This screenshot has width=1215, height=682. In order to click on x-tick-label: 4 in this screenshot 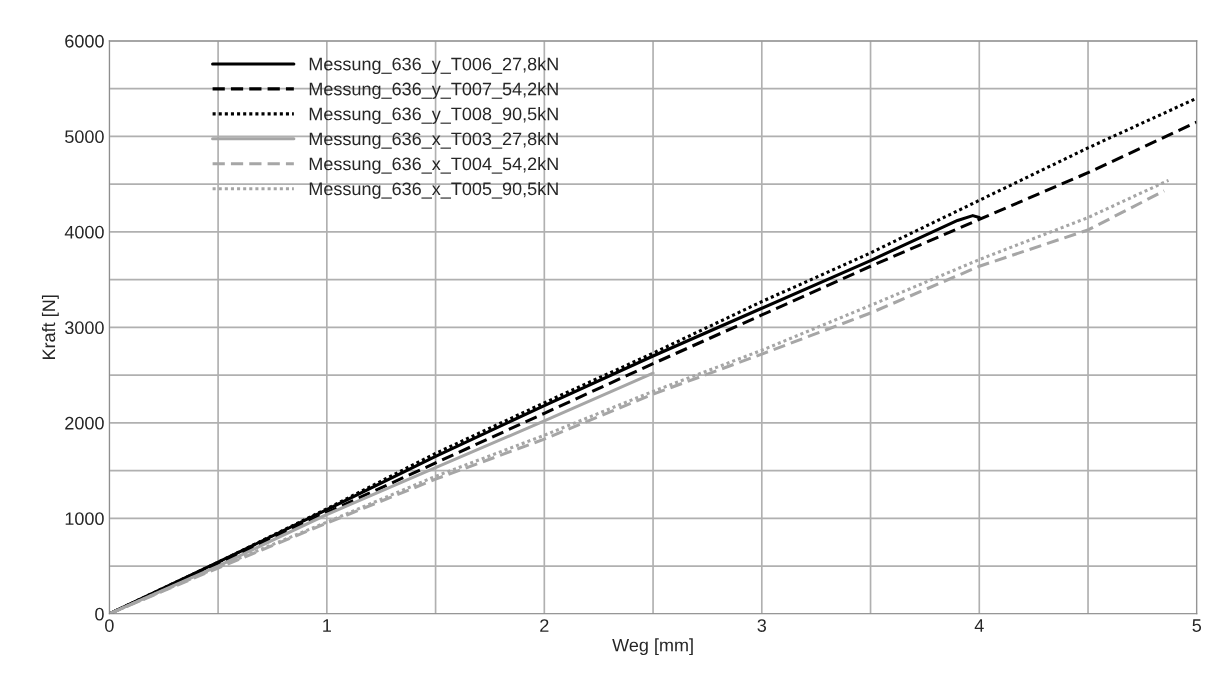, I will do `click(979, 625)`.